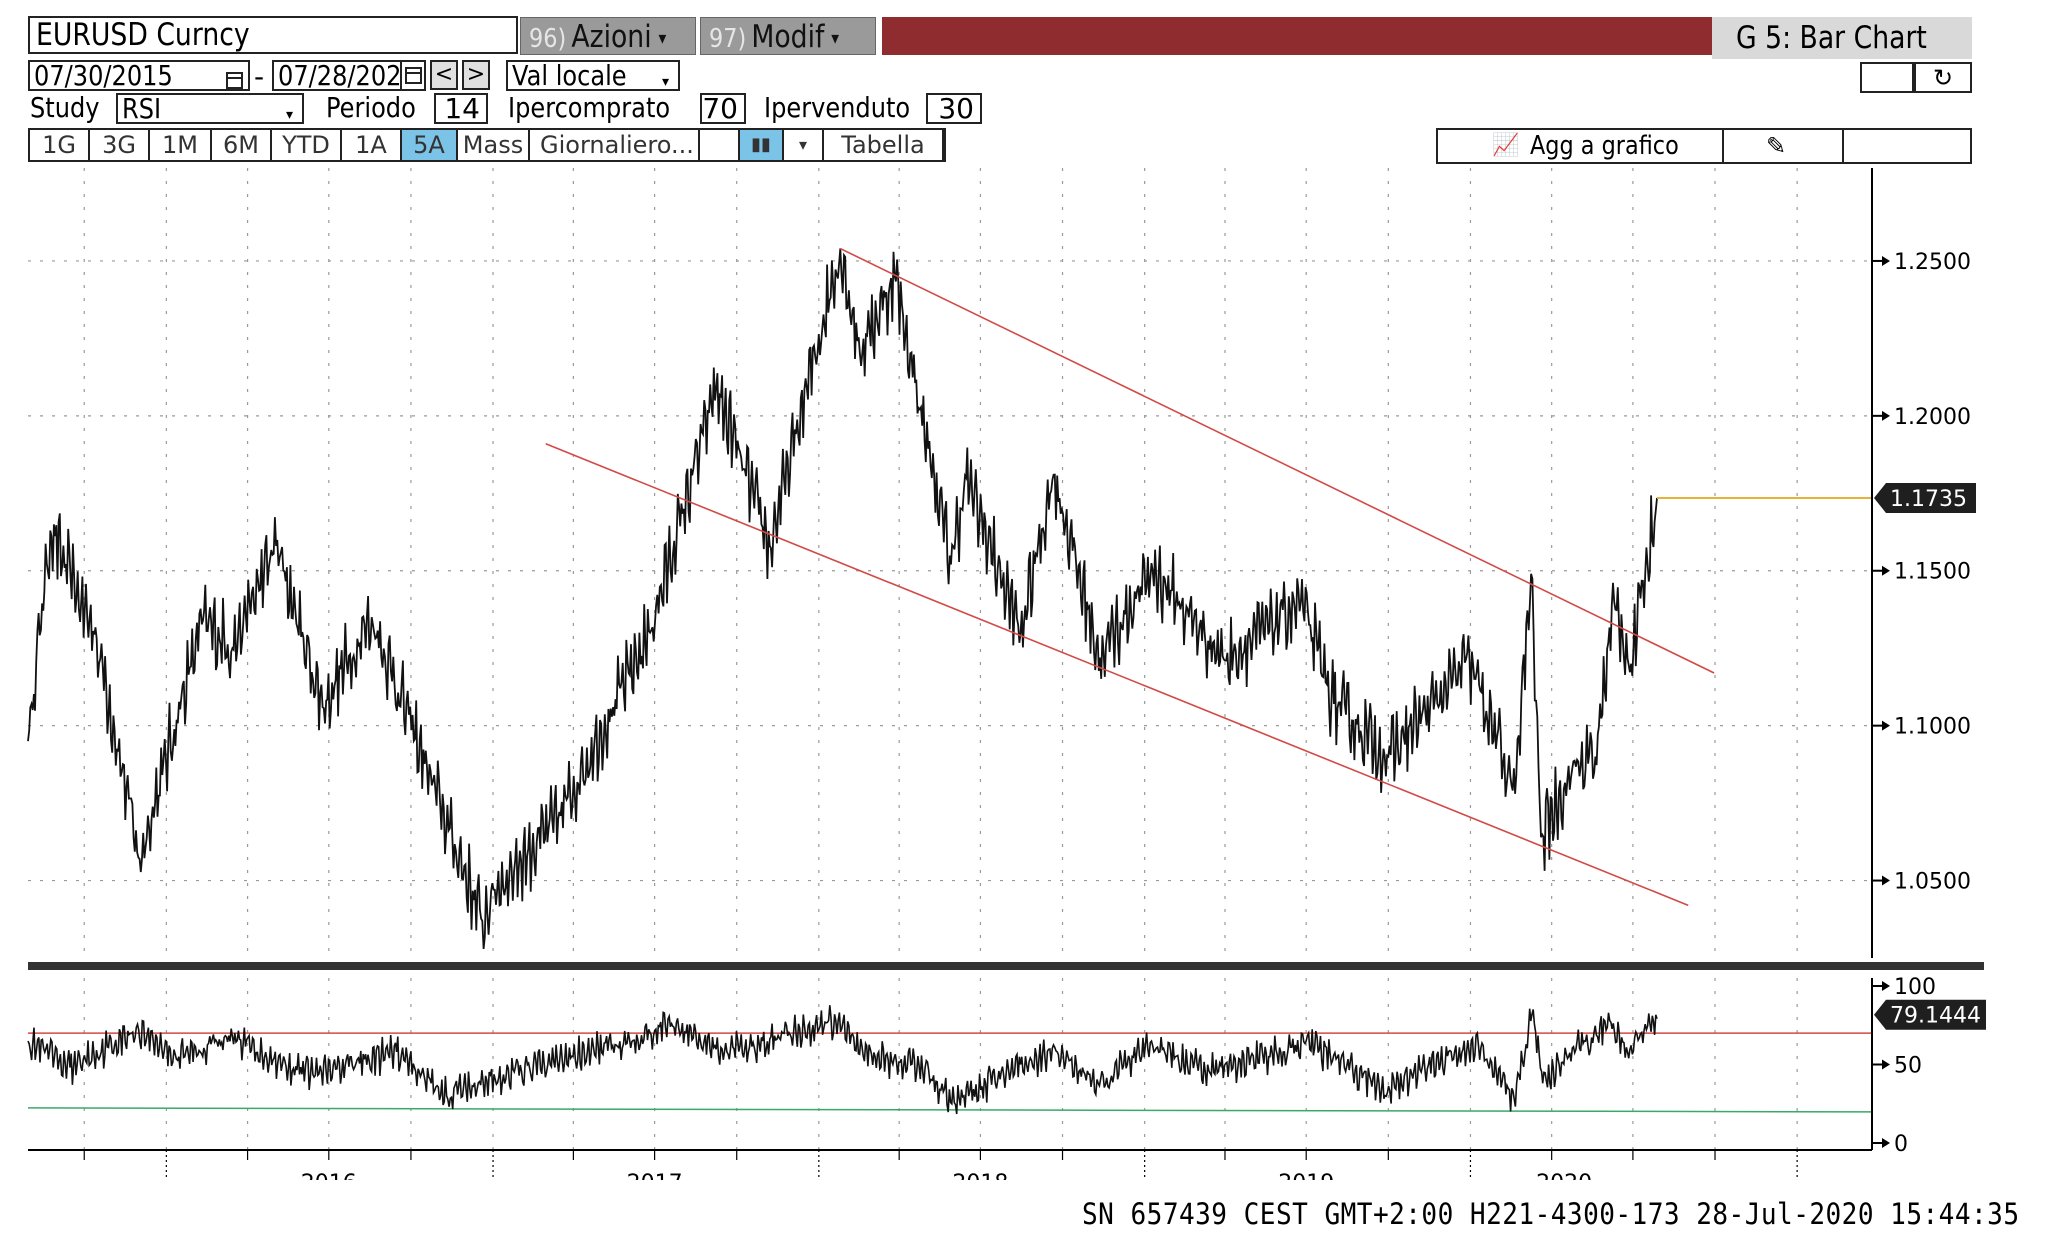  Describe the element at coordinates (1932, 727) in the screenshot. I see `price-tick-label: 1.1000` at that location.